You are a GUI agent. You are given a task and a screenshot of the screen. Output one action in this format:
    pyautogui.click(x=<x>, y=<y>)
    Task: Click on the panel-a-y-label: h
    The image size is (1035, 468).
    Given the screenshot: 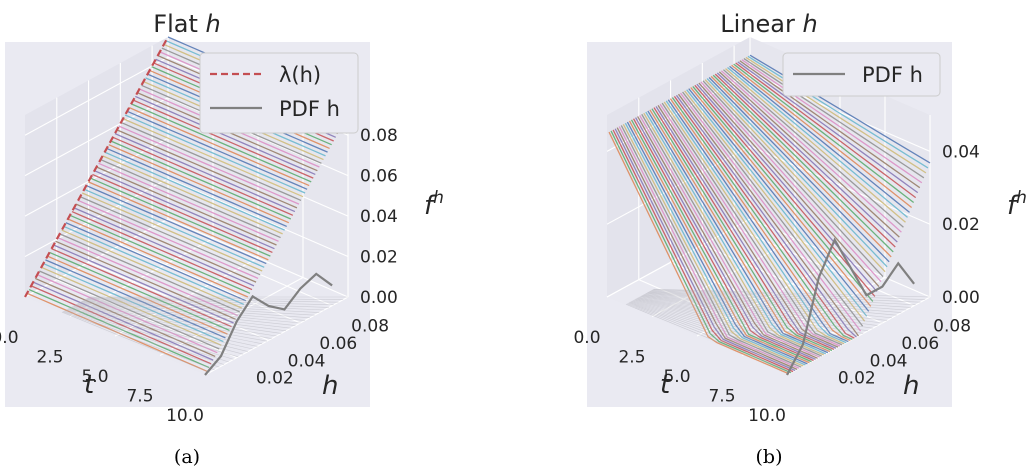 What is the action you would take?
    pyautogui.click(x=330, y=386)
    